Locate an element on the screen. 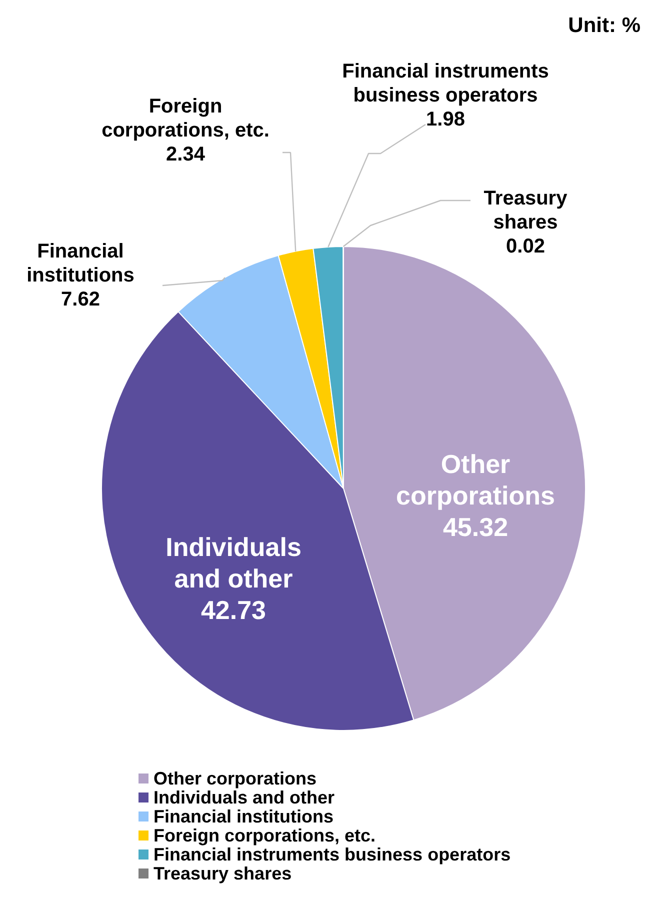  data-label: 42.73 is located at coordinates (233, 610).